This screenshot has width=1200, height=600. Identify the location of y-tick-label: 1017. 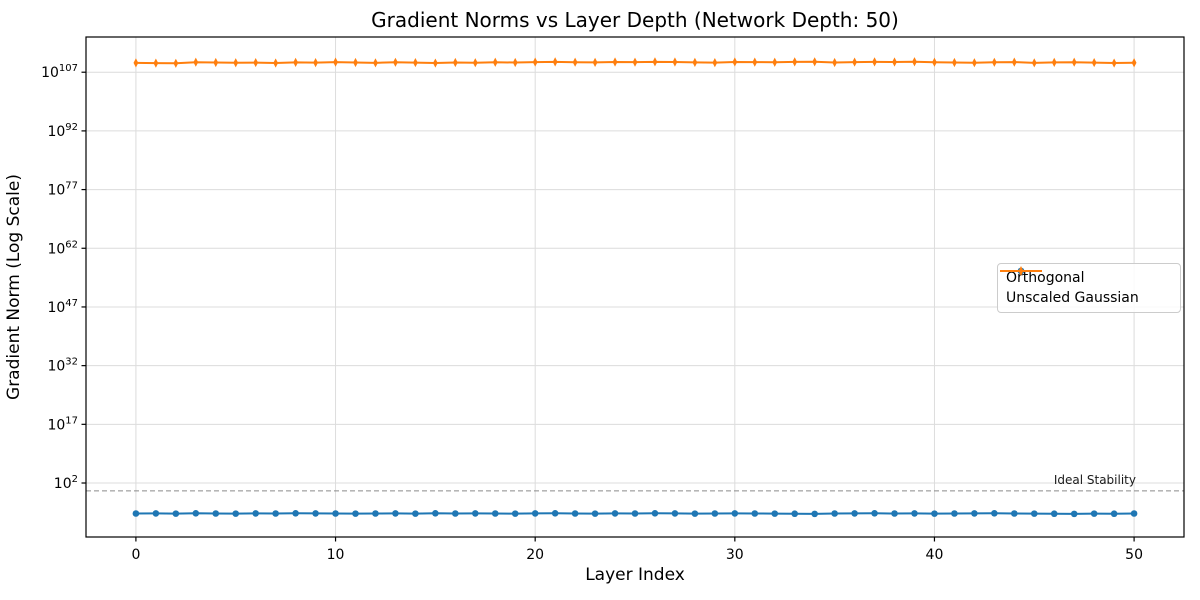
(62, 424).